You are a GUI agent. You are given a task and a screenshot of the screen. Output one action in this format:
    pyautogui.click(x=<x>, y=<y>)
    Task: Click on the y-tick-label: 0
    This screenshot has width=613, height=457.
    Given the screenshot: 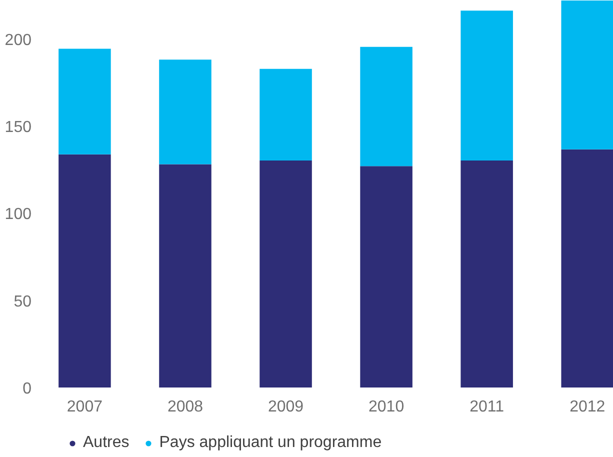 What is the action you would take?
    pyautogui.click(x=27, y=389)
    